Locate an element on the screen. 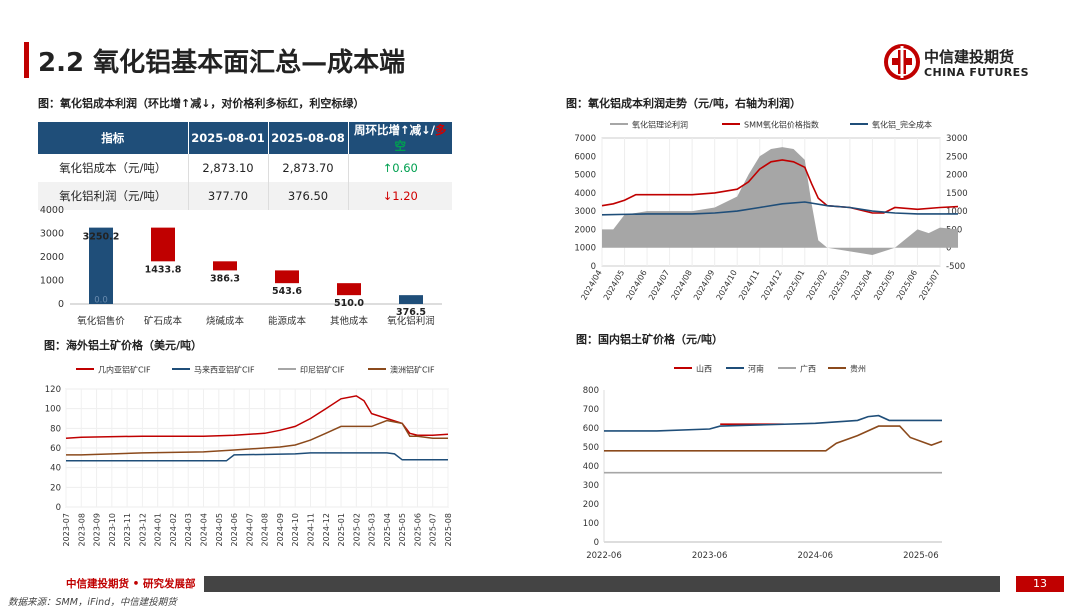 This screenshot has height=608, width=1080. x-tick-label: 2024/09 is located at coordinates (704, 285).